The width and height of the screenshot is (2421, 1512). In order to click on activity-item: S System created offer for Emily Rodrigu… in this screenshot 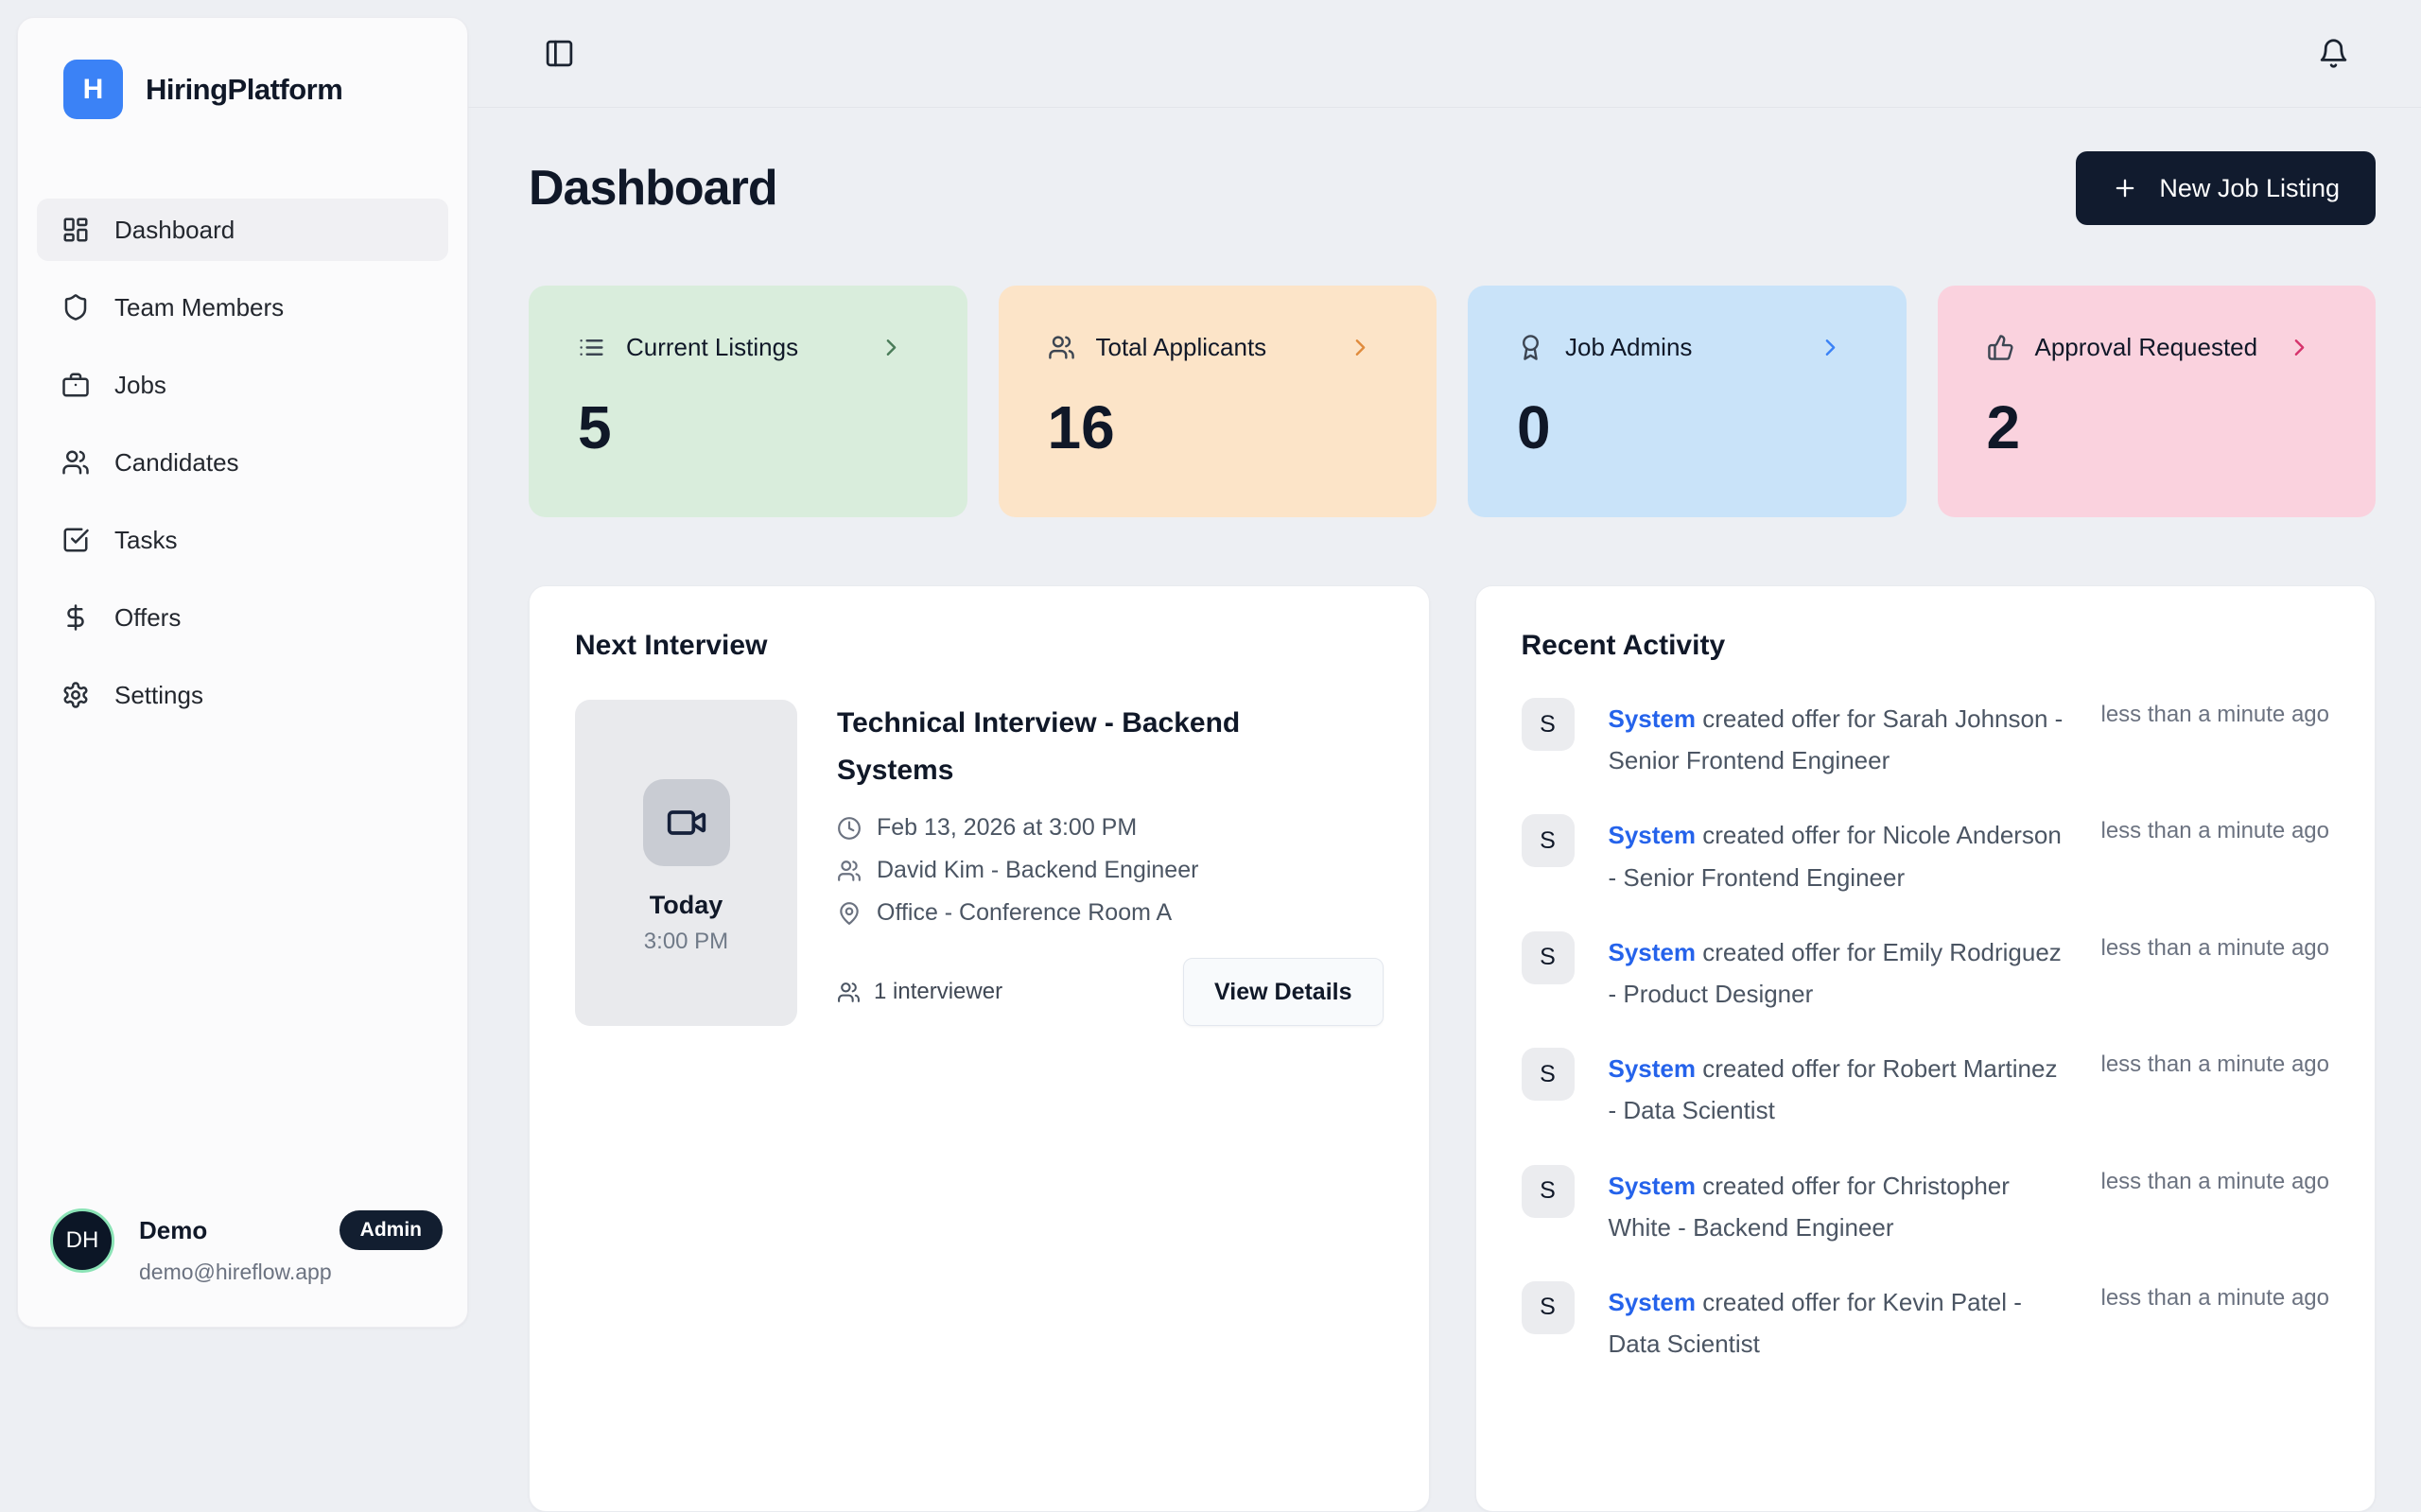, I will do `click(1925, 972)`.